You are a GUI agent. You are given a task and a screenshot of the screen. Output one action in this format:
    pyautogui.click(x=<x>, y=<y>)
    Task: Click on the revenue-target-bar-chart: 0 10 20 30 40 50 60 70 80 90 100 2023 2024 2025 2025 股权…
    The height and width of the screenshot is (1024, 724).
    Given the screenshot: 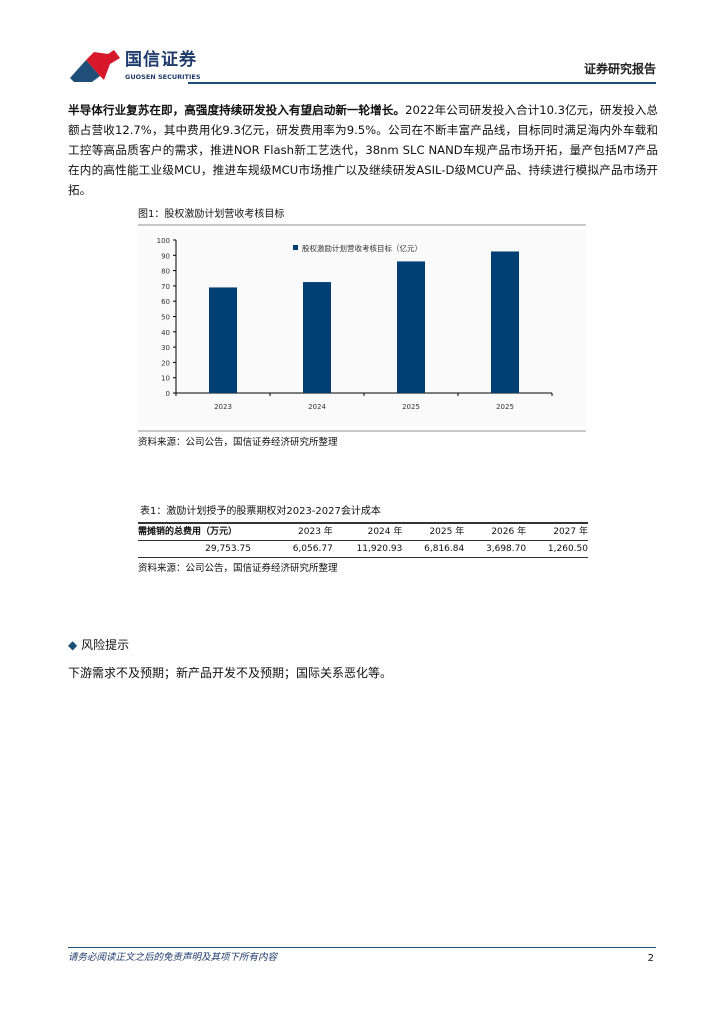 What is the action you would take?
    pyautogui.click(x=362, y=328)
    